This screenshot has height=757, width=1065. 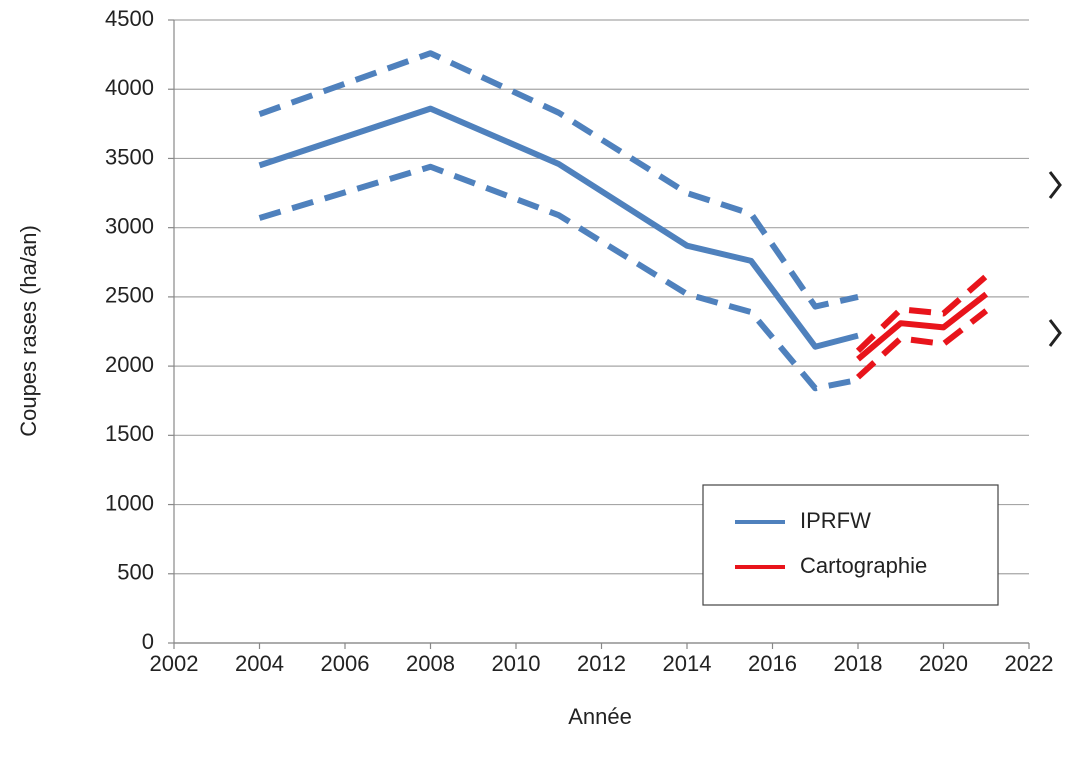 I want to click on y-tick-label: 4500, so click(x=129, y=18).